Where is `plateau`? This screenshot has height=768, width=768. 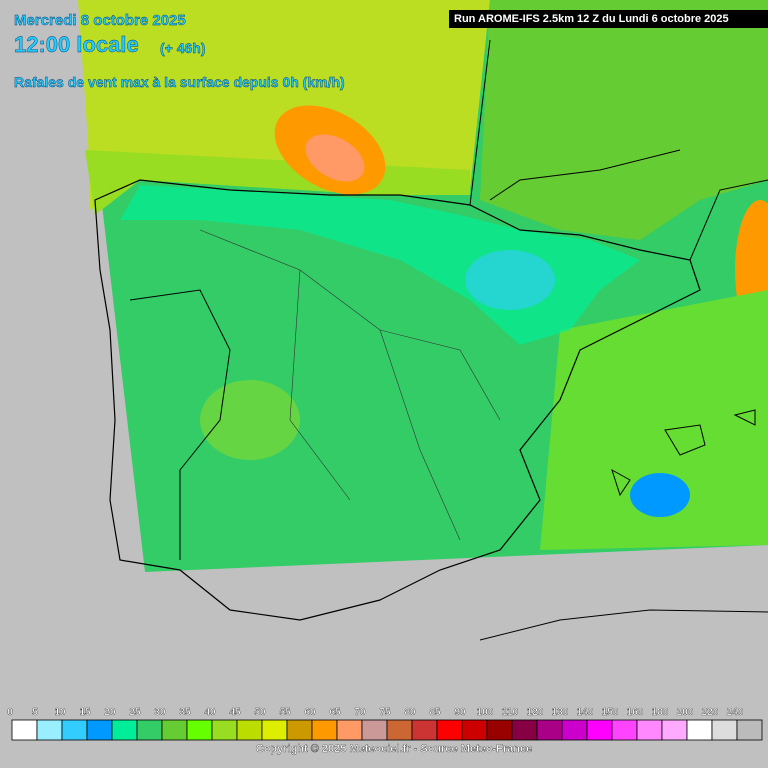 plateau is located at coordinates (250, 420).